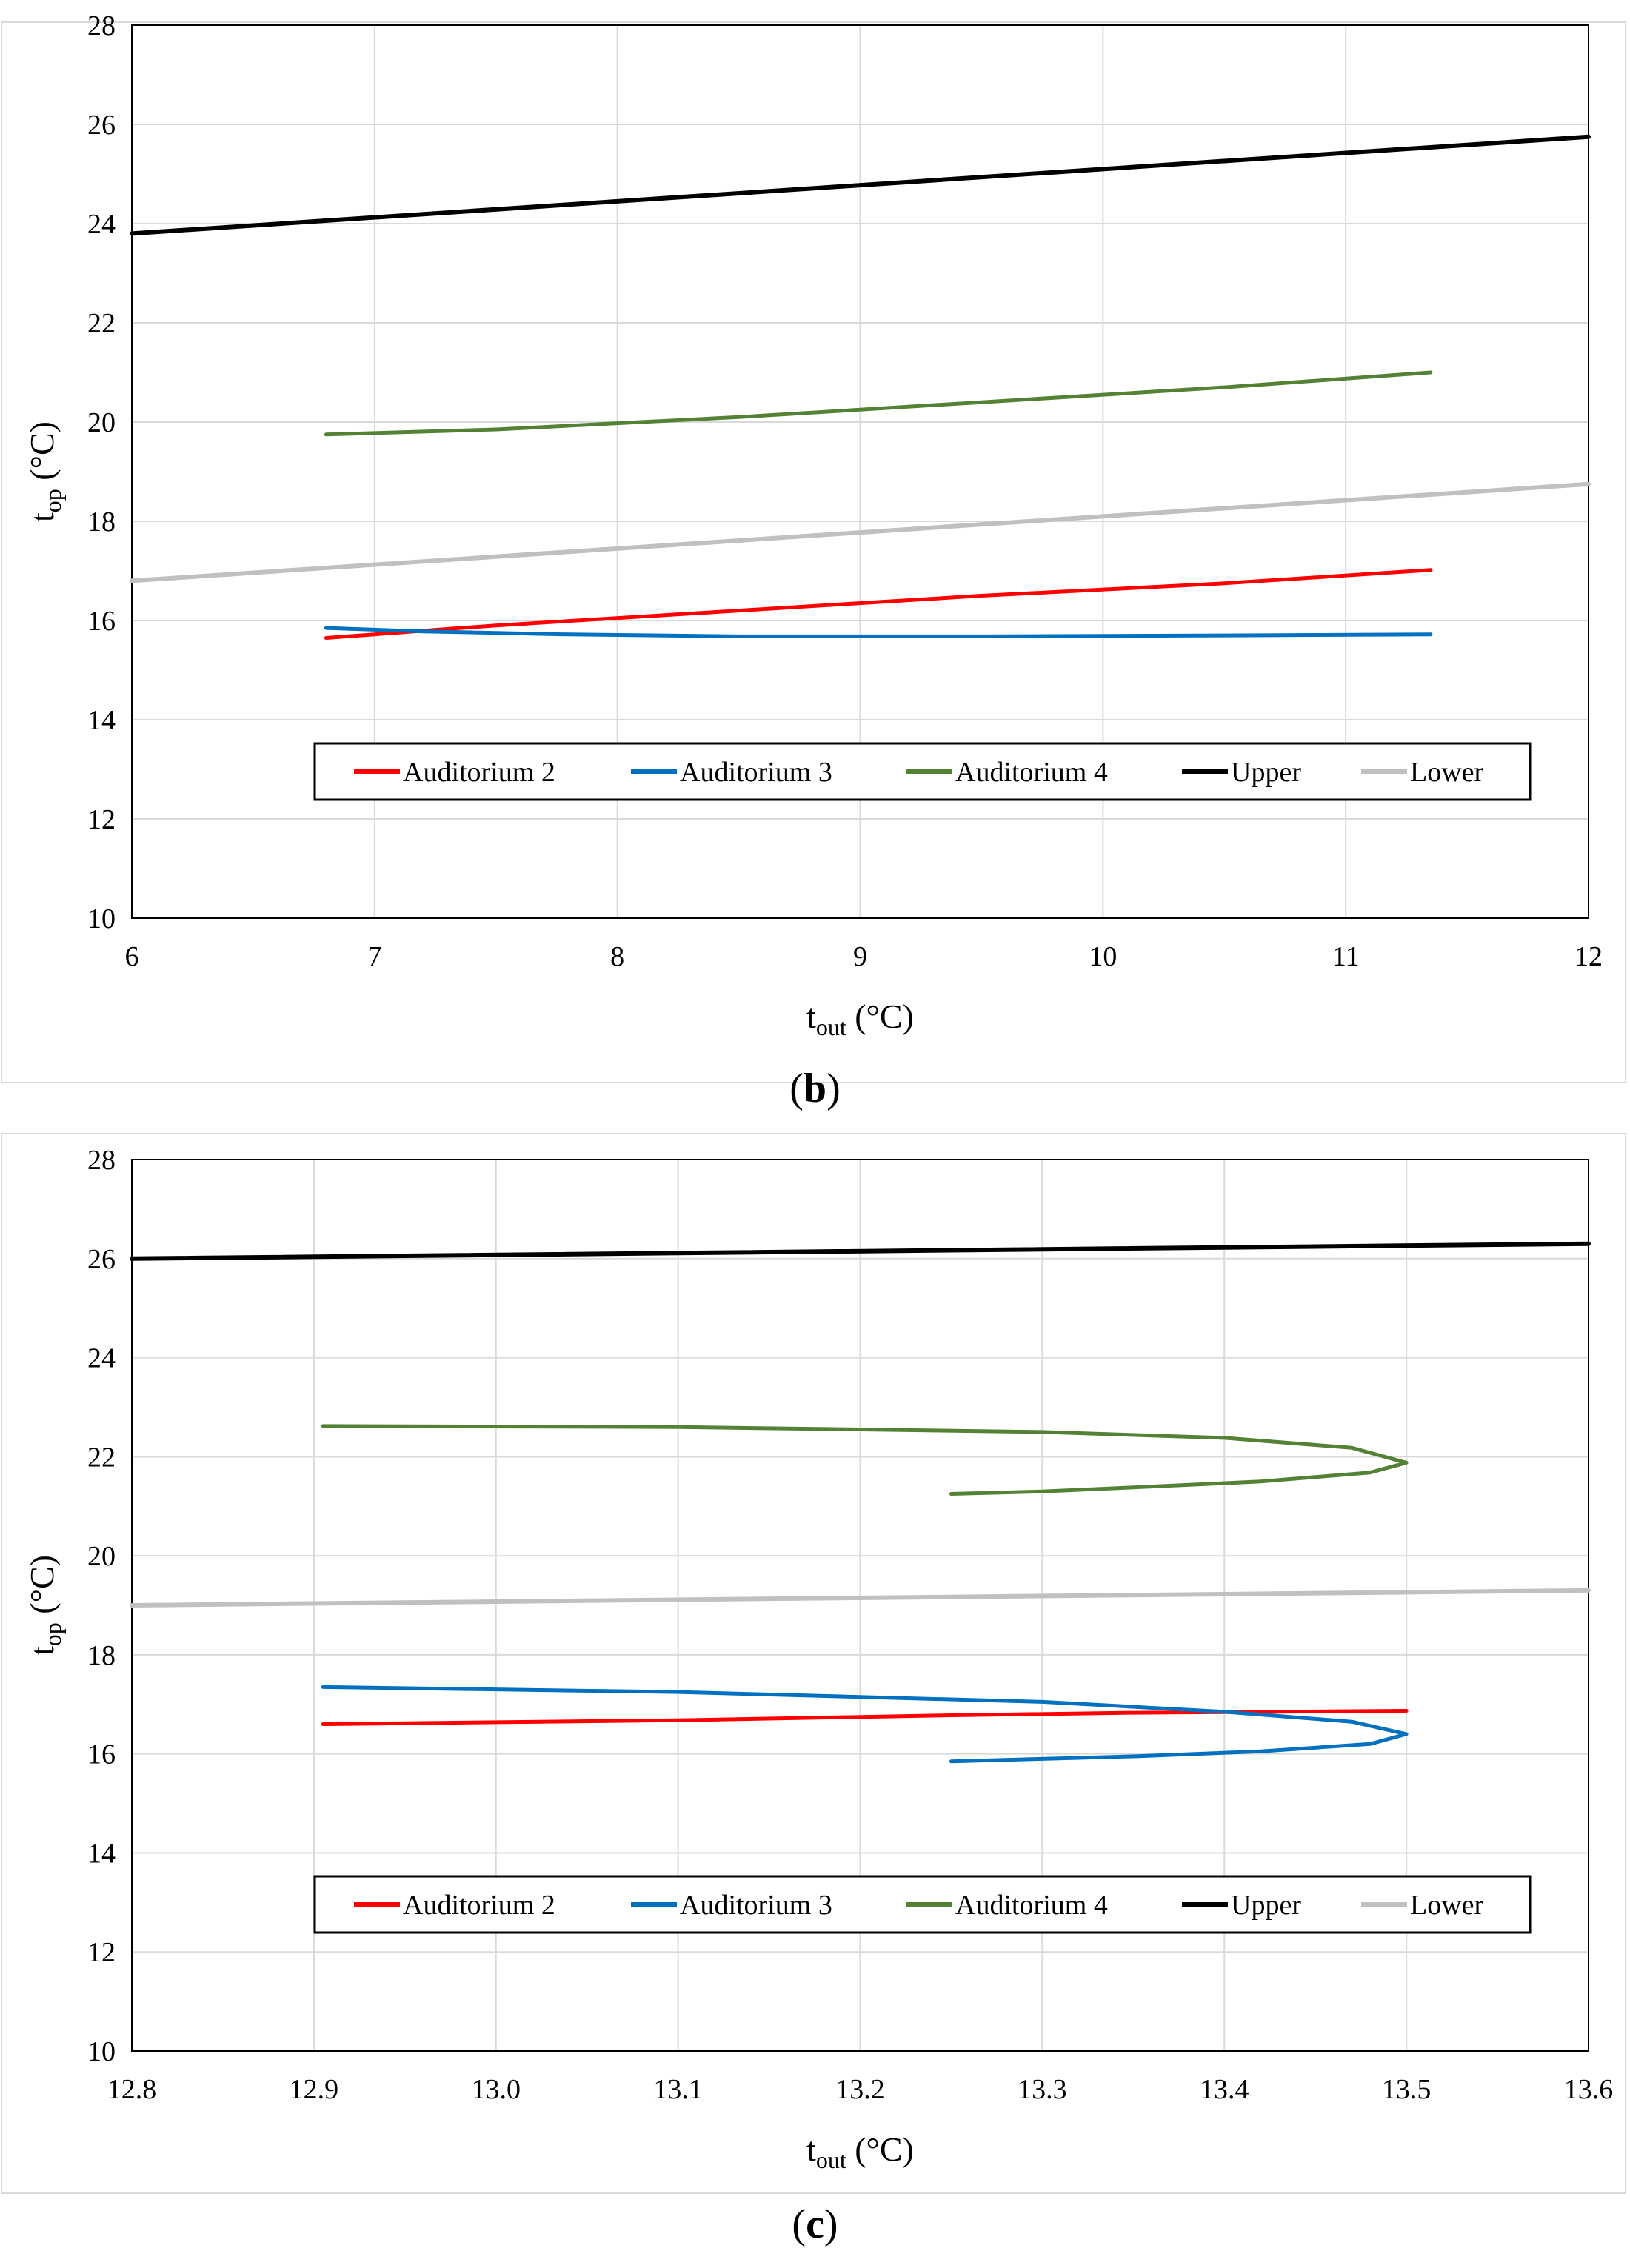 The width and height of the screenshot is (1630, 2268). Describe the element at coordinates (132, 956) in the screenshot. I see `x-tick-label: 6` at that location.